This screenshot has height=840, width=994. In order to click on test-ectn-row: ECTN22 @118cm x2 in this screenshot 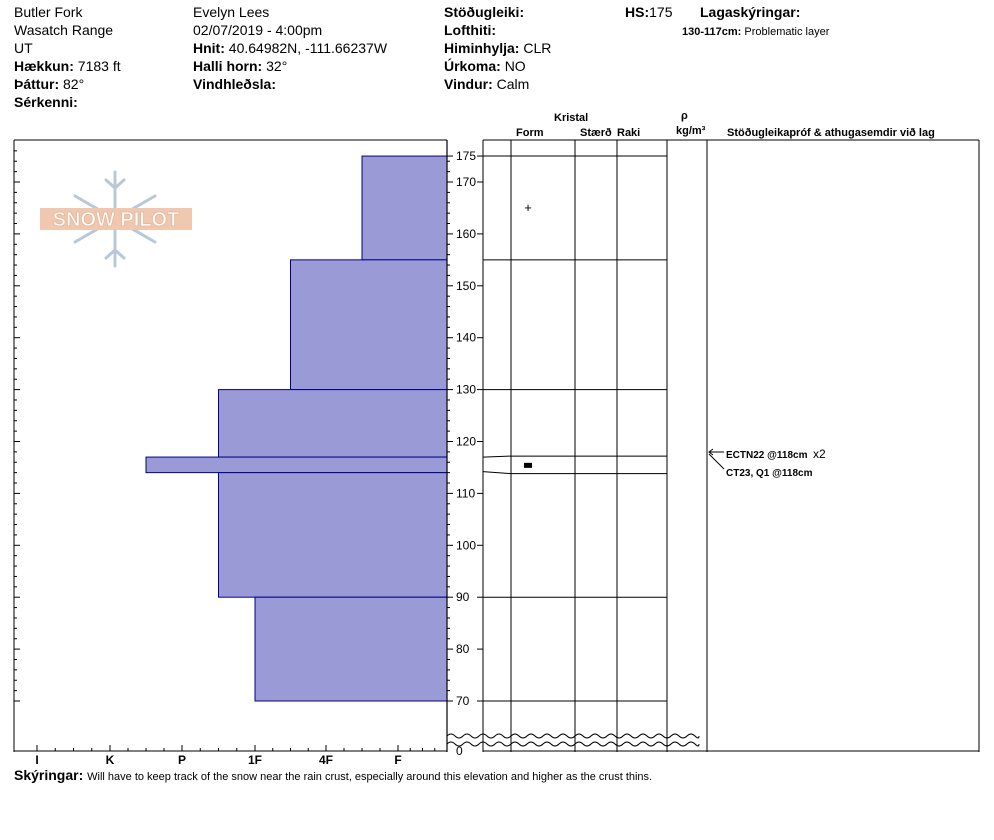, I will do `click(776, 455)`.